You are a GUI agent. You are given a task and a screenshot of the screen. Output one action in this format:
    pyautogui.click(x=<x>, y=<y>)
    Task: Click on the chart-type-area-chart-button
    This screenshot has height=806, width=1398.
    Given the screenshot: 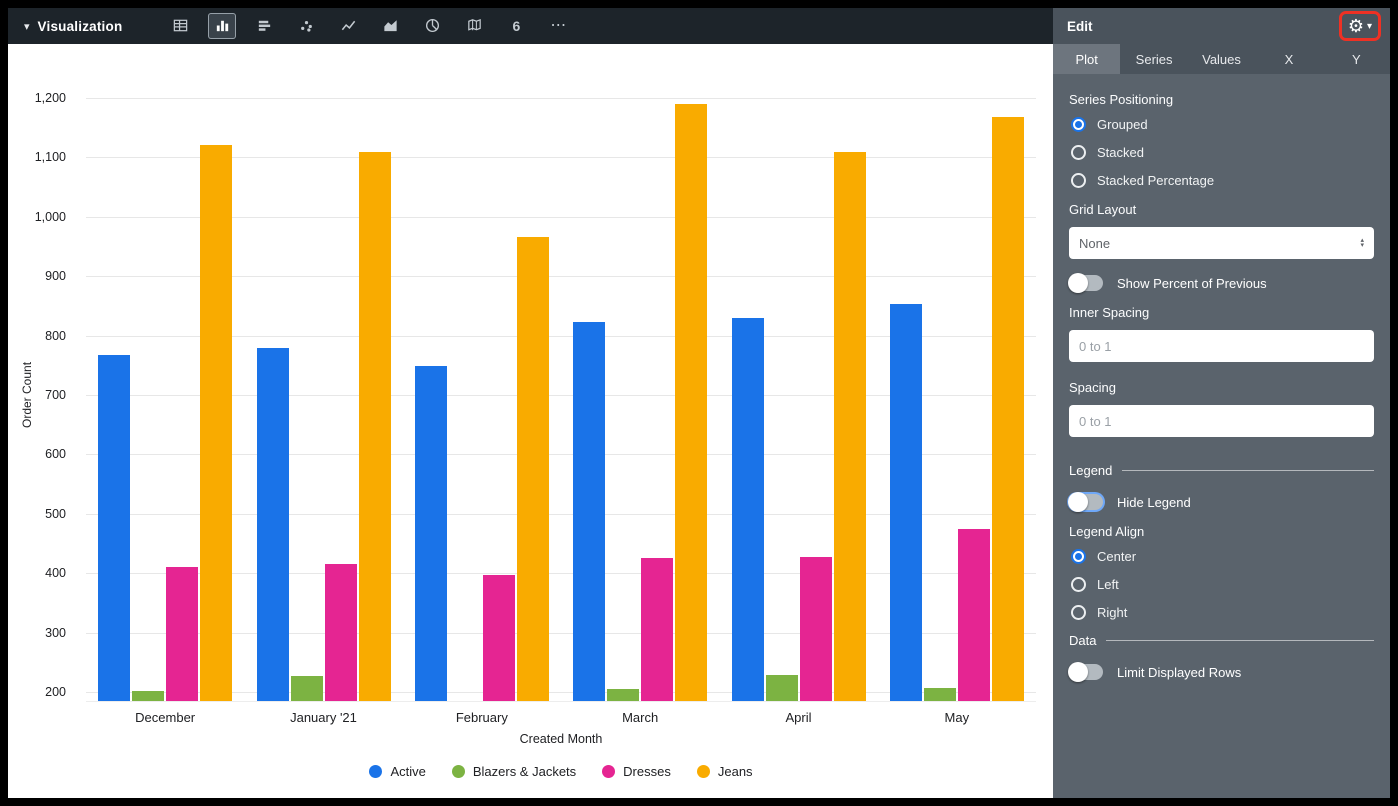 What is the action you would take?
    pyautogui.click(x=390, y=26)
    